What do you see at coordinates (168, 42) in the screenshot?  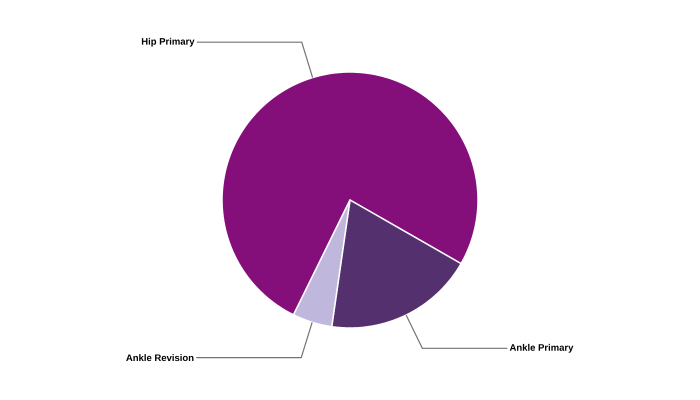 I see `slice-label: Hip Primary` at bounding box center [168, 42].